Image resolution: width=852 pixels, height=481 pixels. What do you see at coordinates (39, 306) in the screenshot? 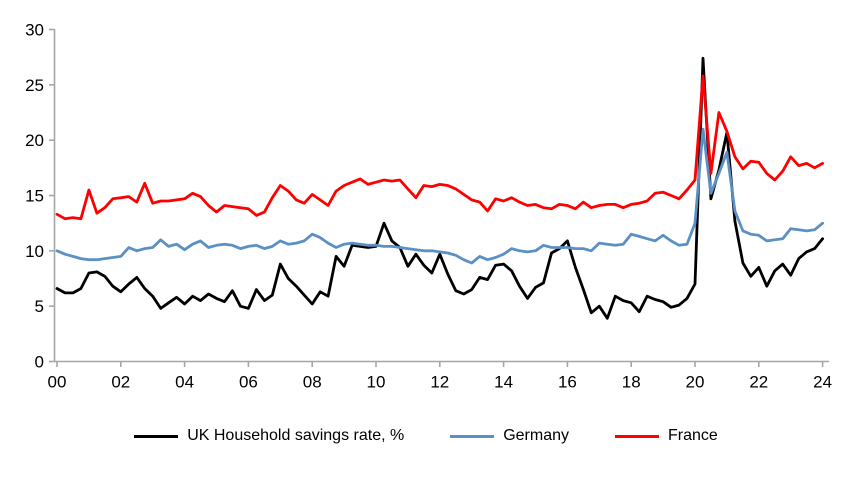
I see `y-axis-tick-label: 5` at bounding box center [39, 306].